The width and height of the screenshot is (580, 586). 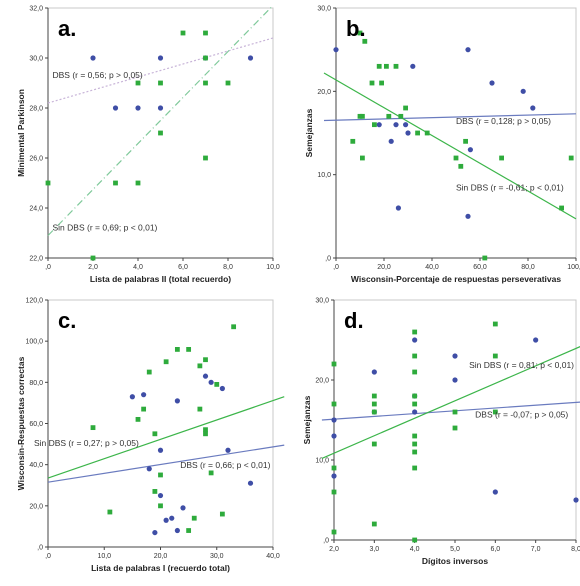 What do you see at coordinates (354, 320) in the screenshot?
I see `chart-d-panel-letter: d.` at bounding box center [354, 320].